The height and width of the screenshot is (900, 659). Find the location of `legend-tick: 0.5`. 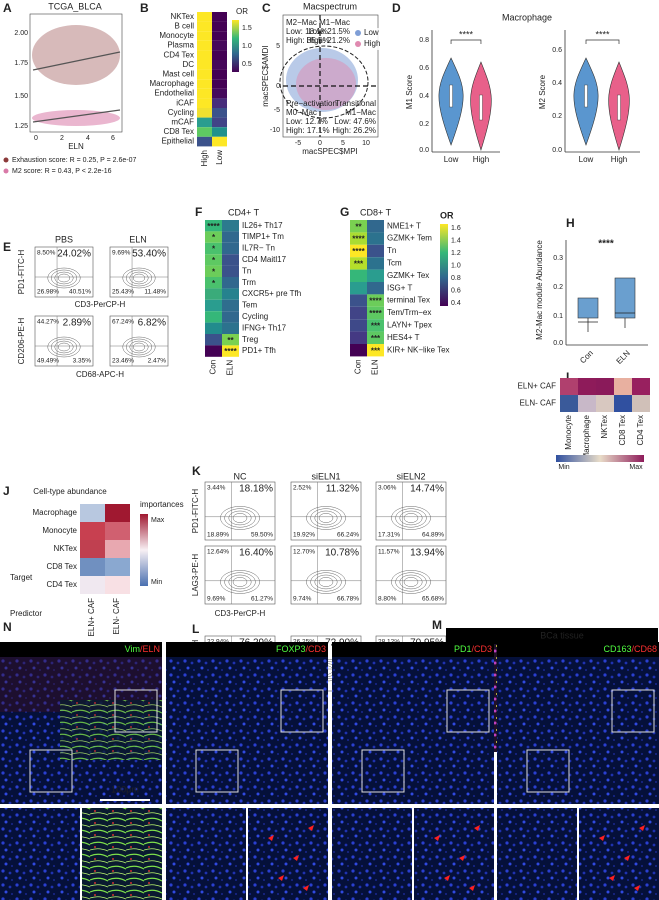

legend-tick: 0.5 is located at coordinates (247, 64).